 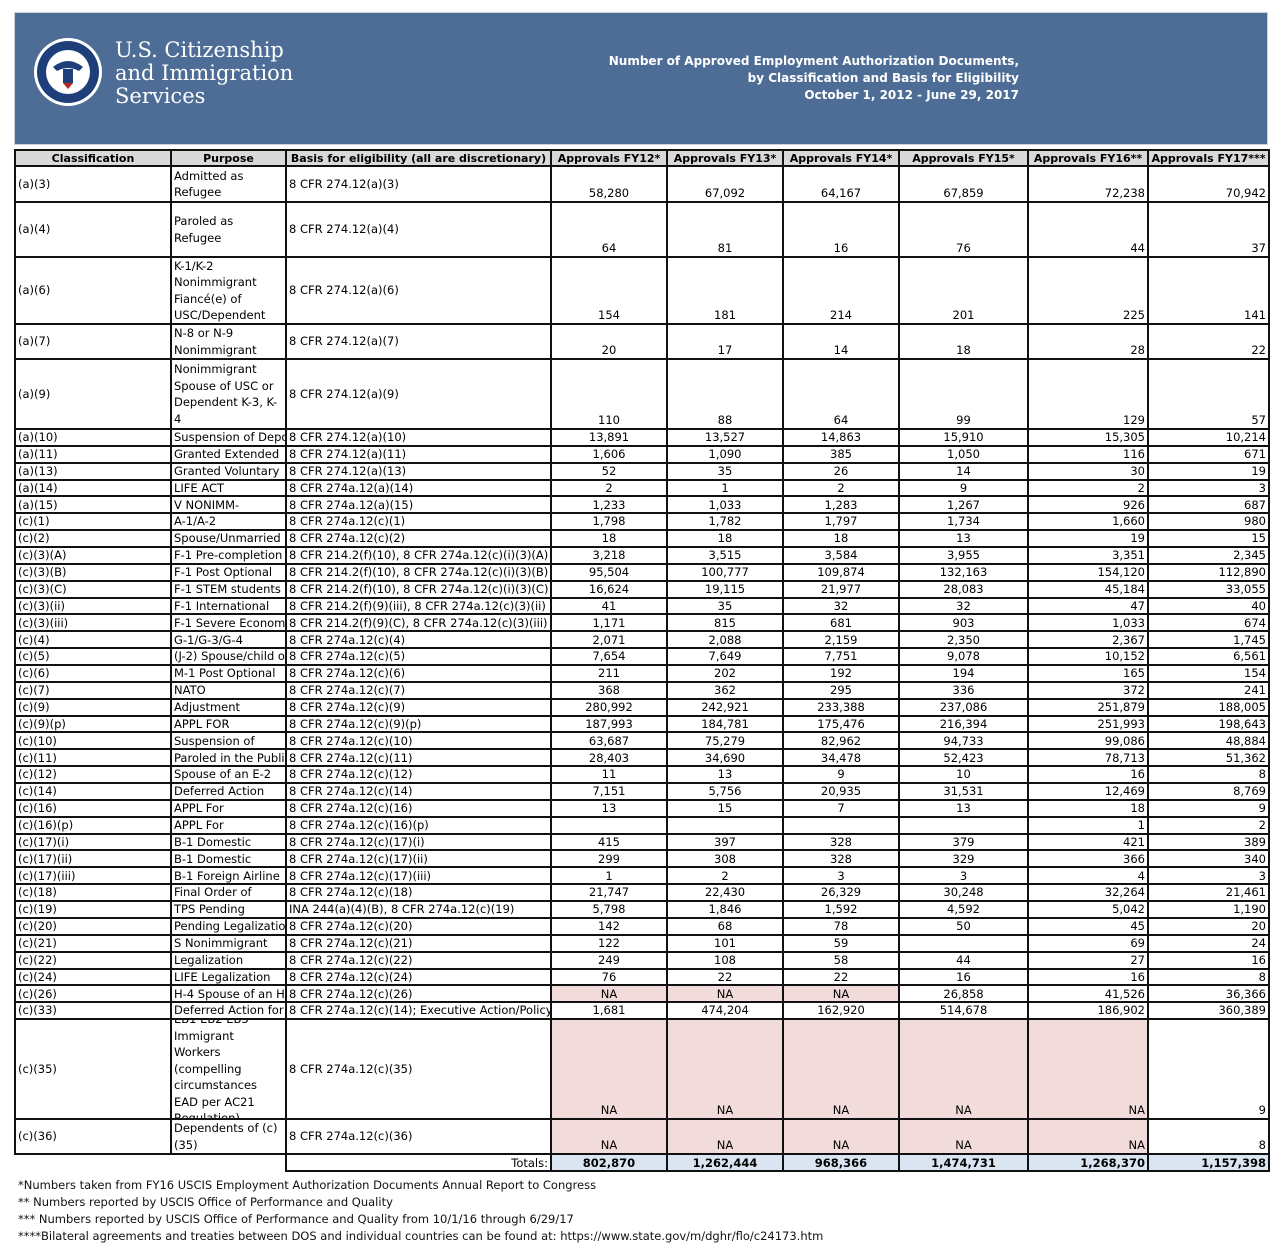 What do you see at coordinates (609, 791) in the screenshot?
I see `table-cell: 7,151` at bounding box center [609, 791].